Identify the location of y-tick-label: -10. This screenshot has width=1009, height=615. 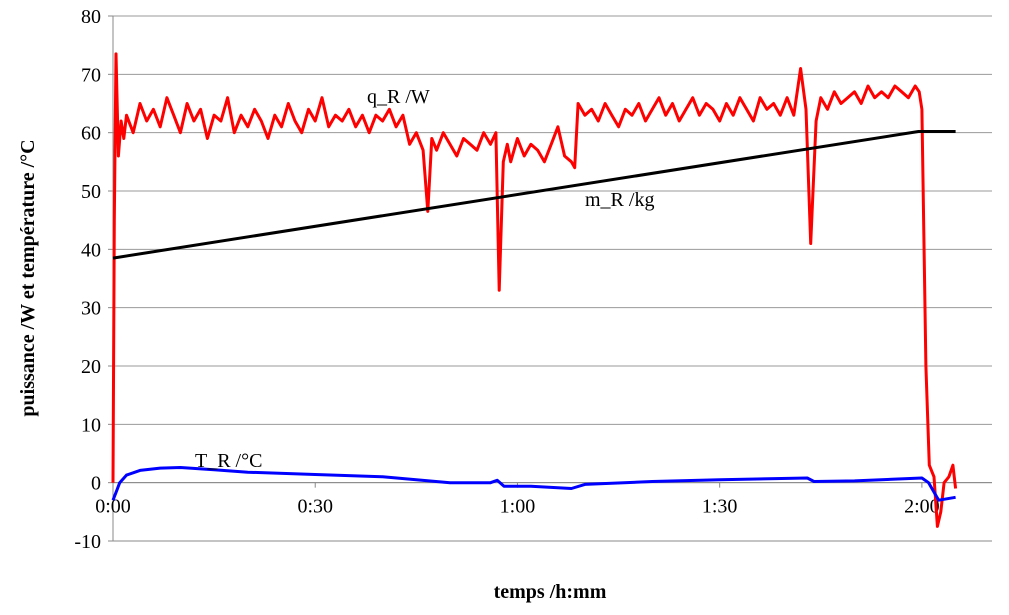
(87, 542).